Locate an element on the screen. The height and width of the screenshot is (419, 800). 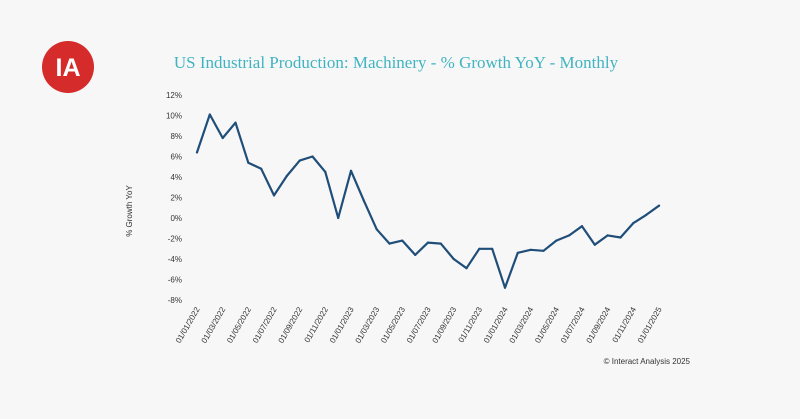
y-tick-label: 0% is located at coordinates (176, 218).